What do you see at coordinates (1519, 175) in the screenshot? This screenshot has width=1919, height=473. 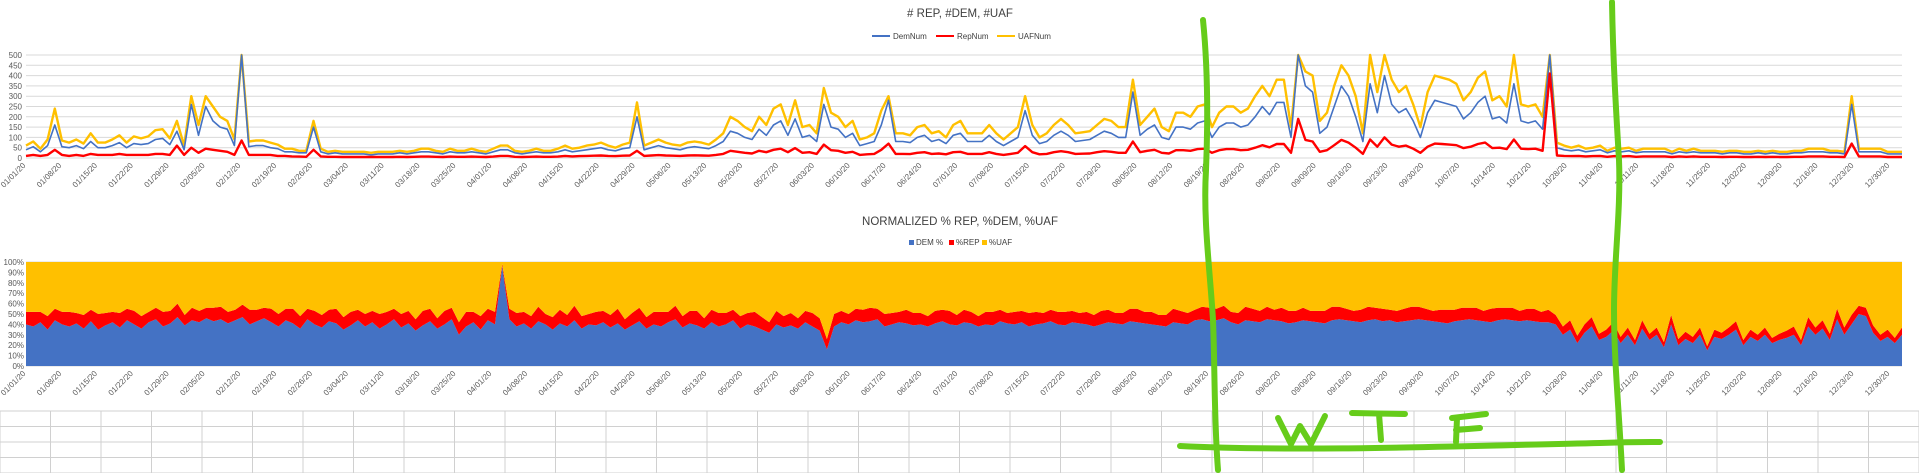 I see `count-x-tick: 10/21/20` at bounding box center [1519, 175].